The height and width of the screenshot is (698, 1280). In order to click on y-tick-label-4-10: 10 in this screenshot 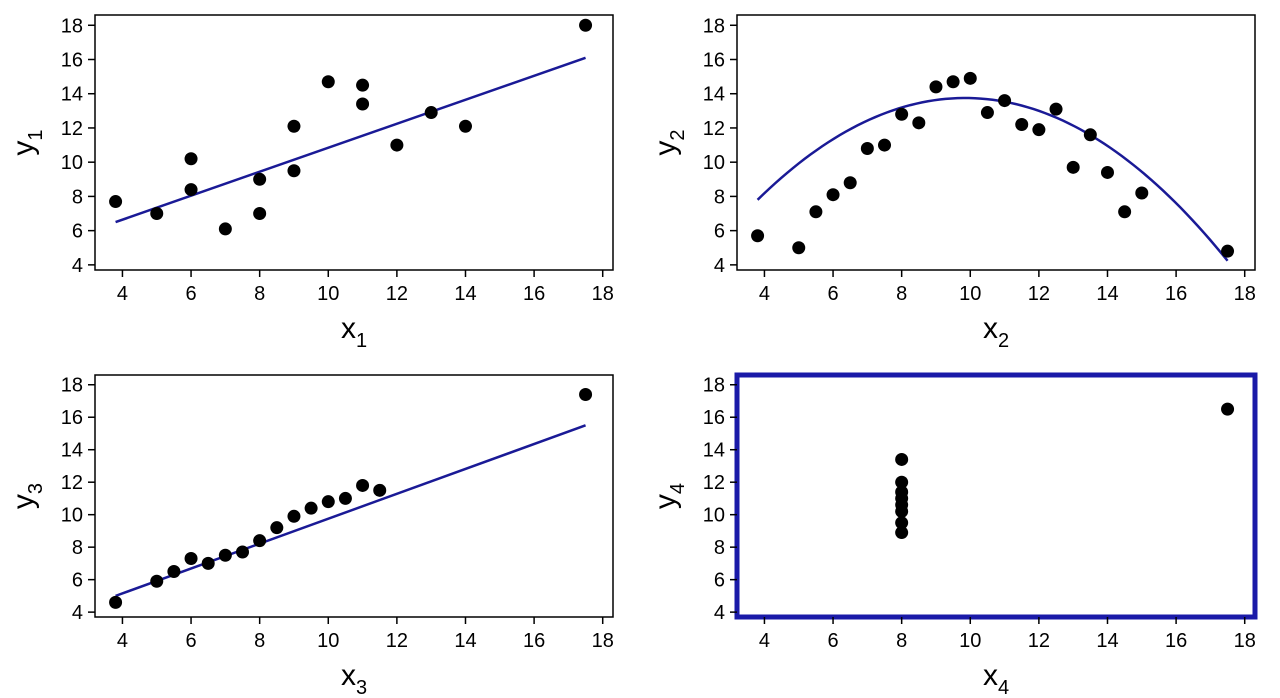, I will do `click(714, 516)`.